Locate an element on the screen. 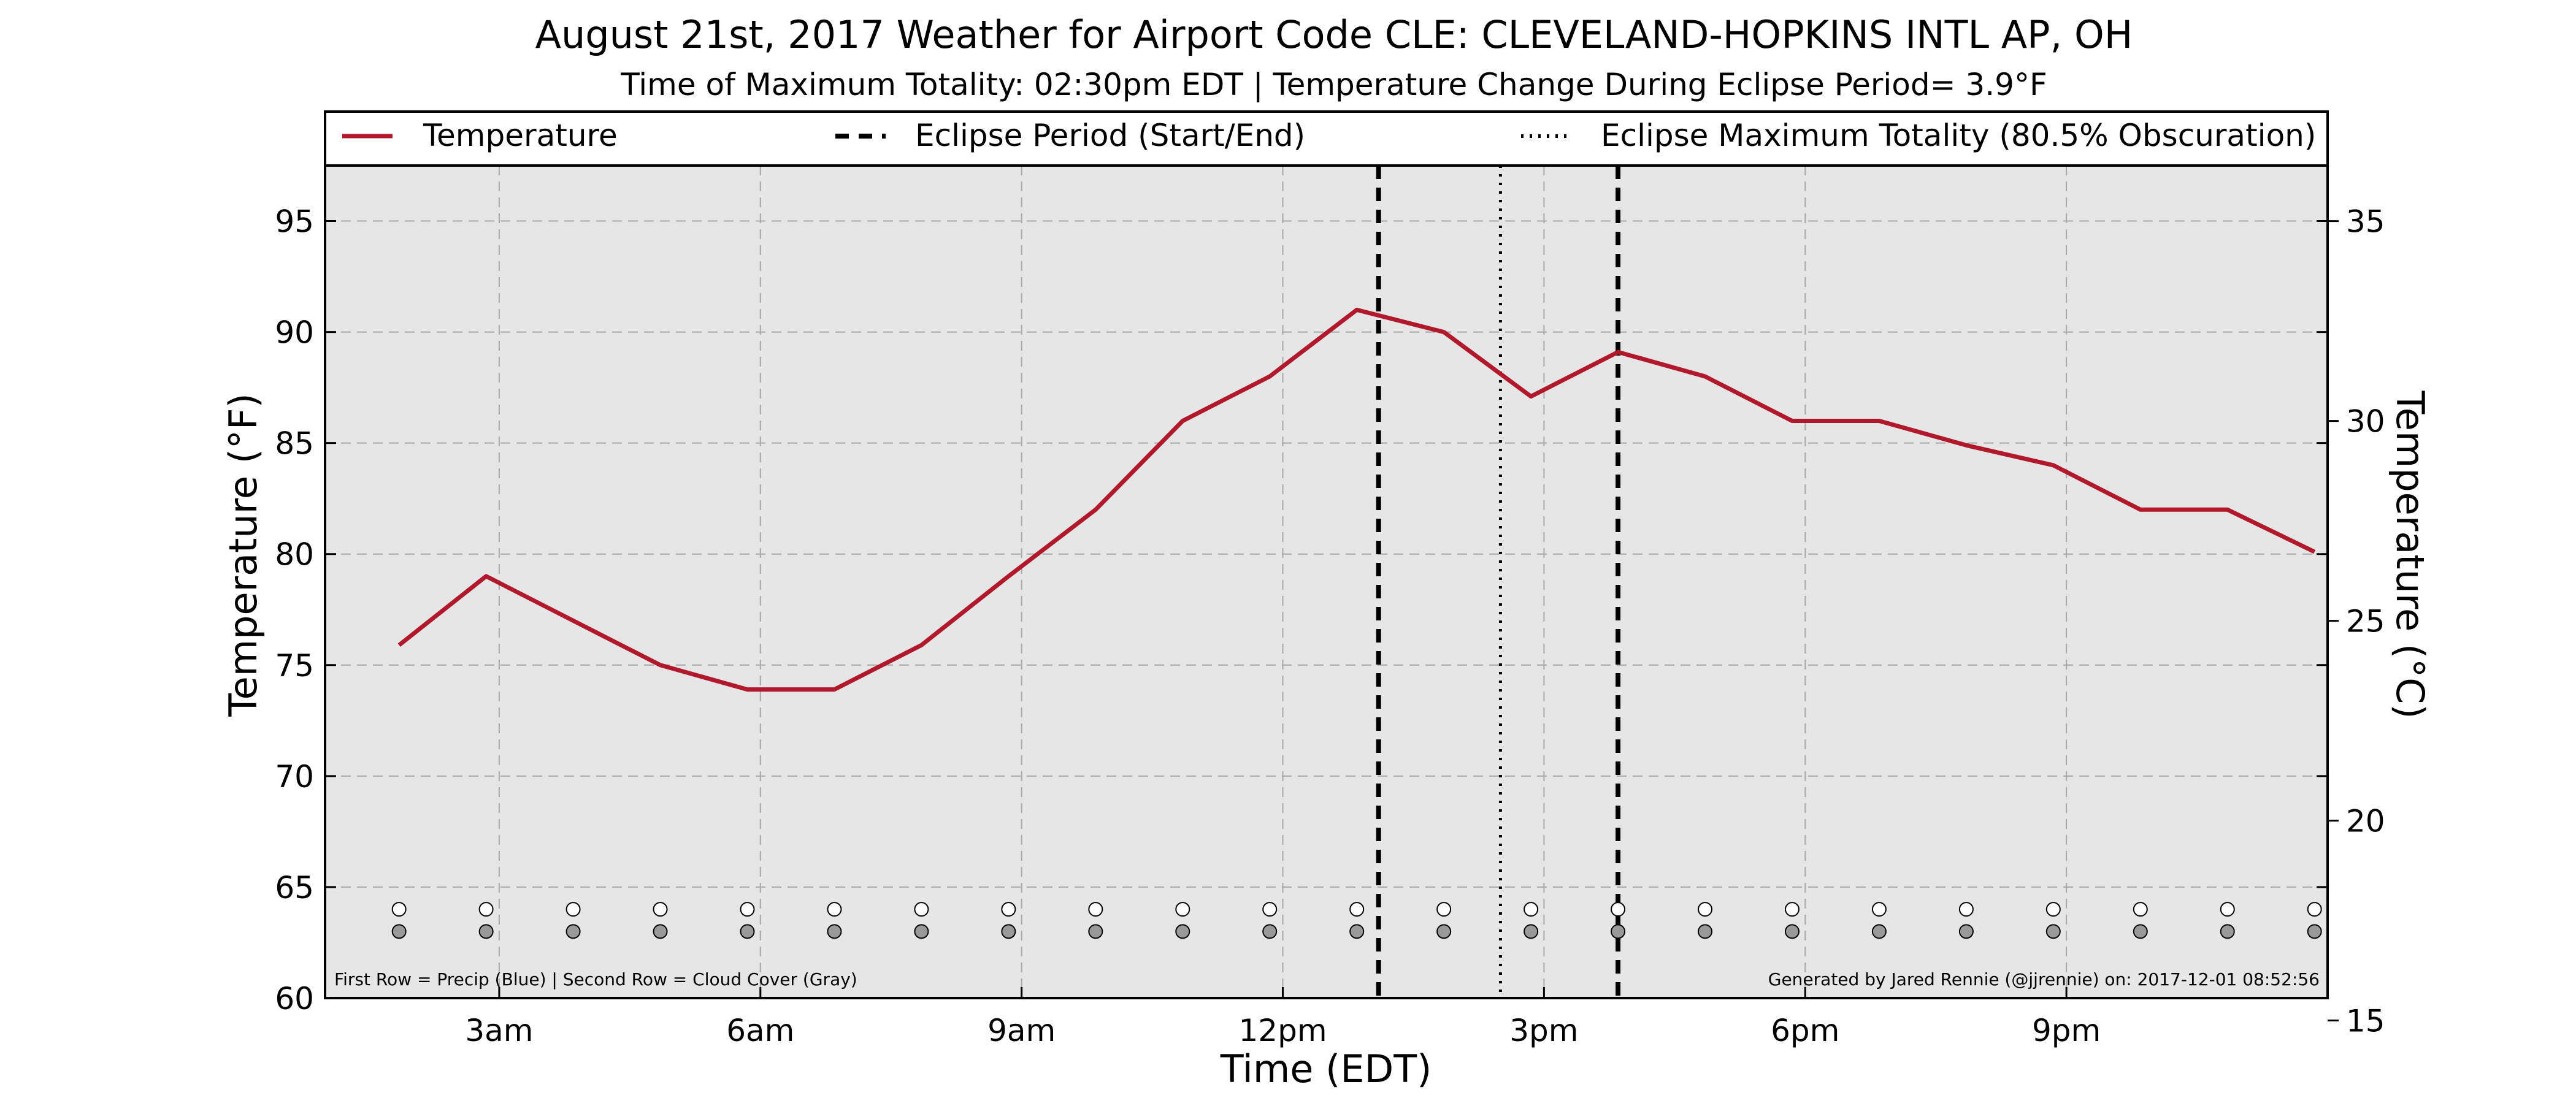  y-tick-label-right: 20 is located at coordinates (2365, 821).